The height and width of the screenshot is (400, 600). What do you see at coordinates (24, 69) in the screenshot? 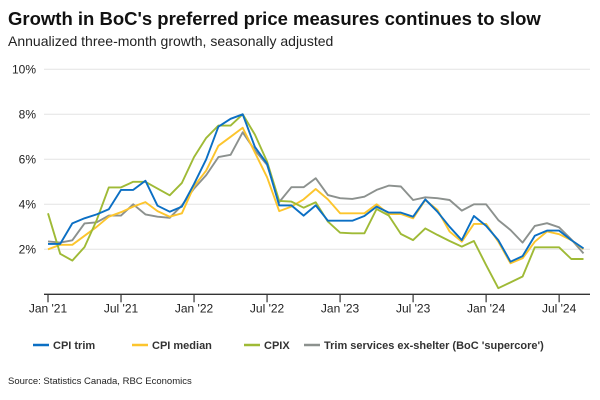
I see `y-tick-label: 10%` at bounding box center [24, 69].